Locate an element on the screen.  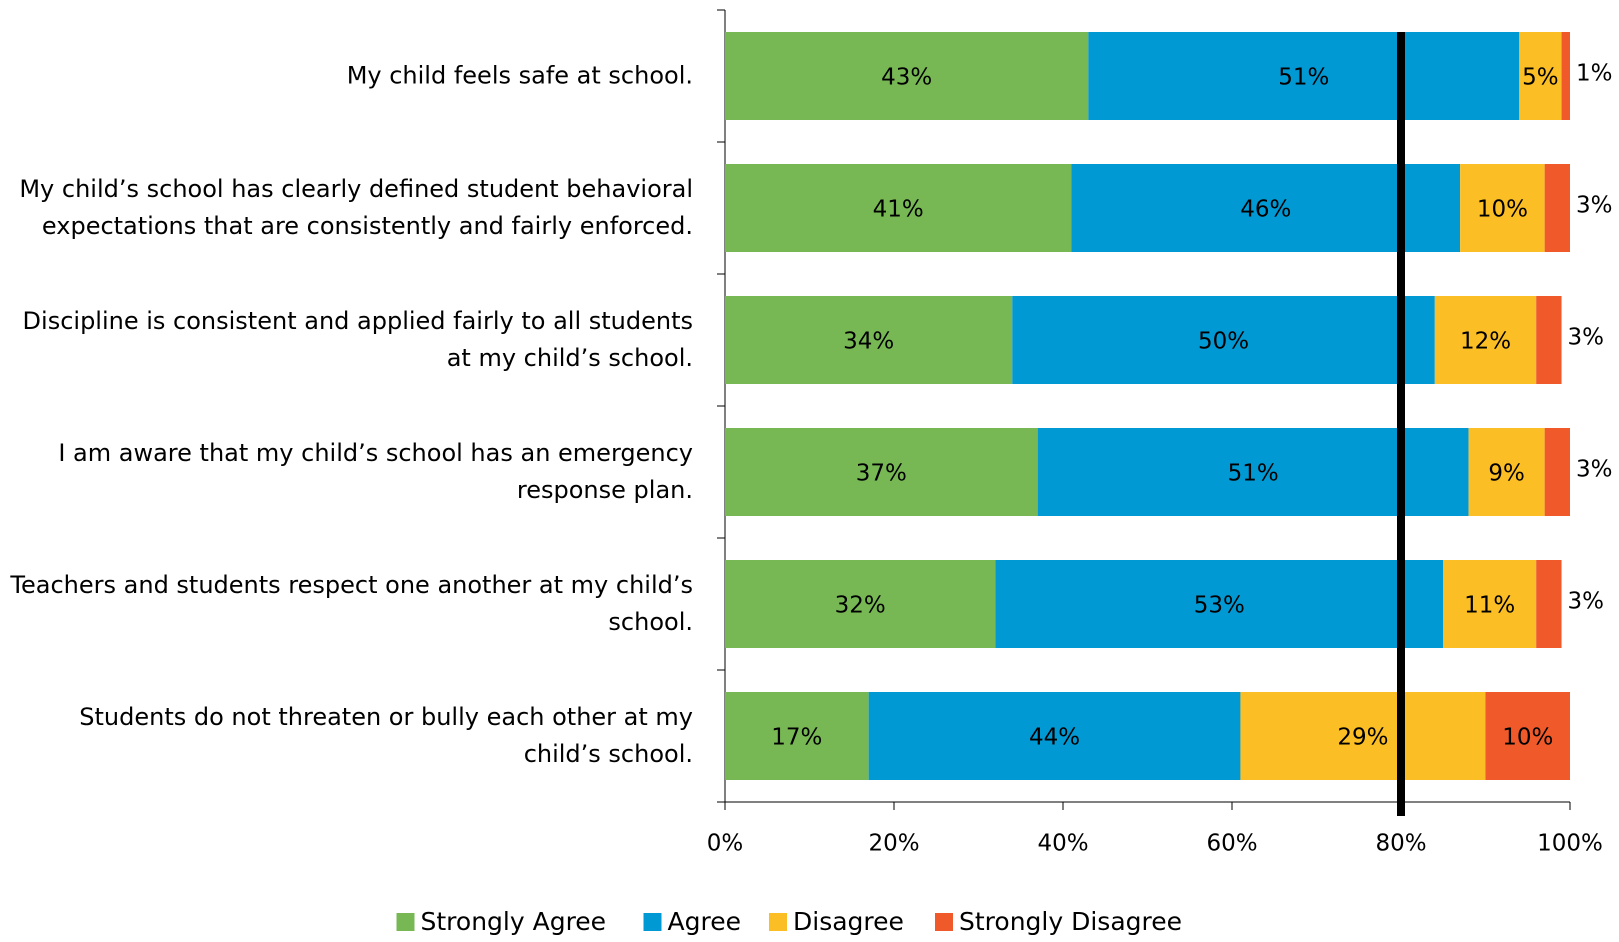
data-label: 34% is located at coordinates (868, 342).